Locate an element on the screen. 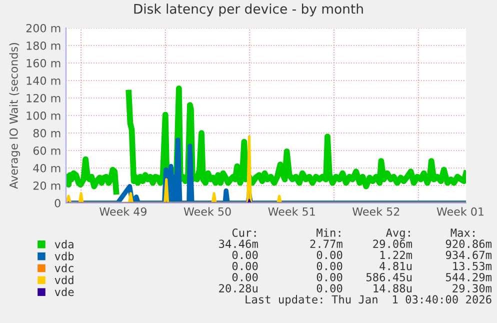 The height and width of the screenshot is (323, 497). text: 13.53m is located at coordinates (472, 266).